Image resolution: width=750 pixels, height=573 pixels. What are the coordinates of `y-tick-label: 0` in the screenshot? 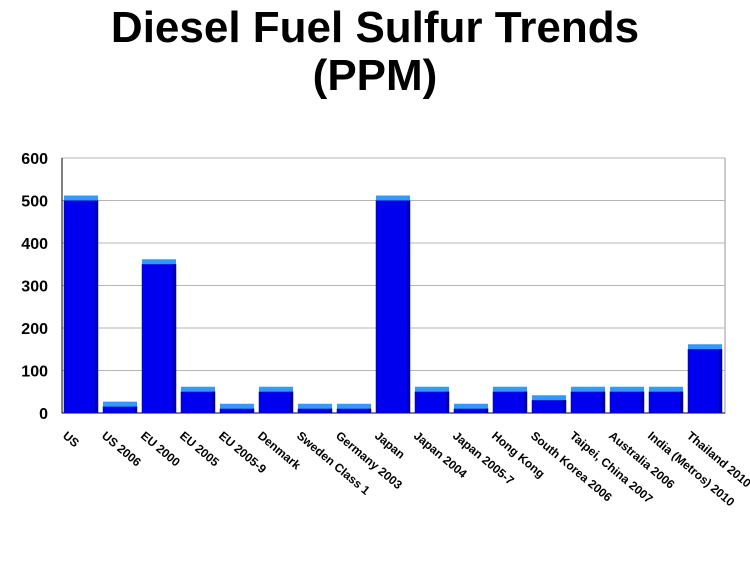 It's located at (43, 414).